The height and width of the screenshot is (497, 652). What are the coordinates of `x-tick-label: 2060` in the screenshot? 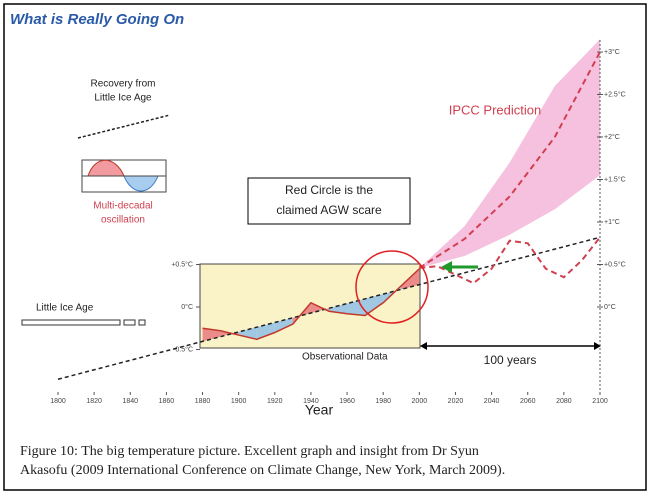 It's located at (528, 401).